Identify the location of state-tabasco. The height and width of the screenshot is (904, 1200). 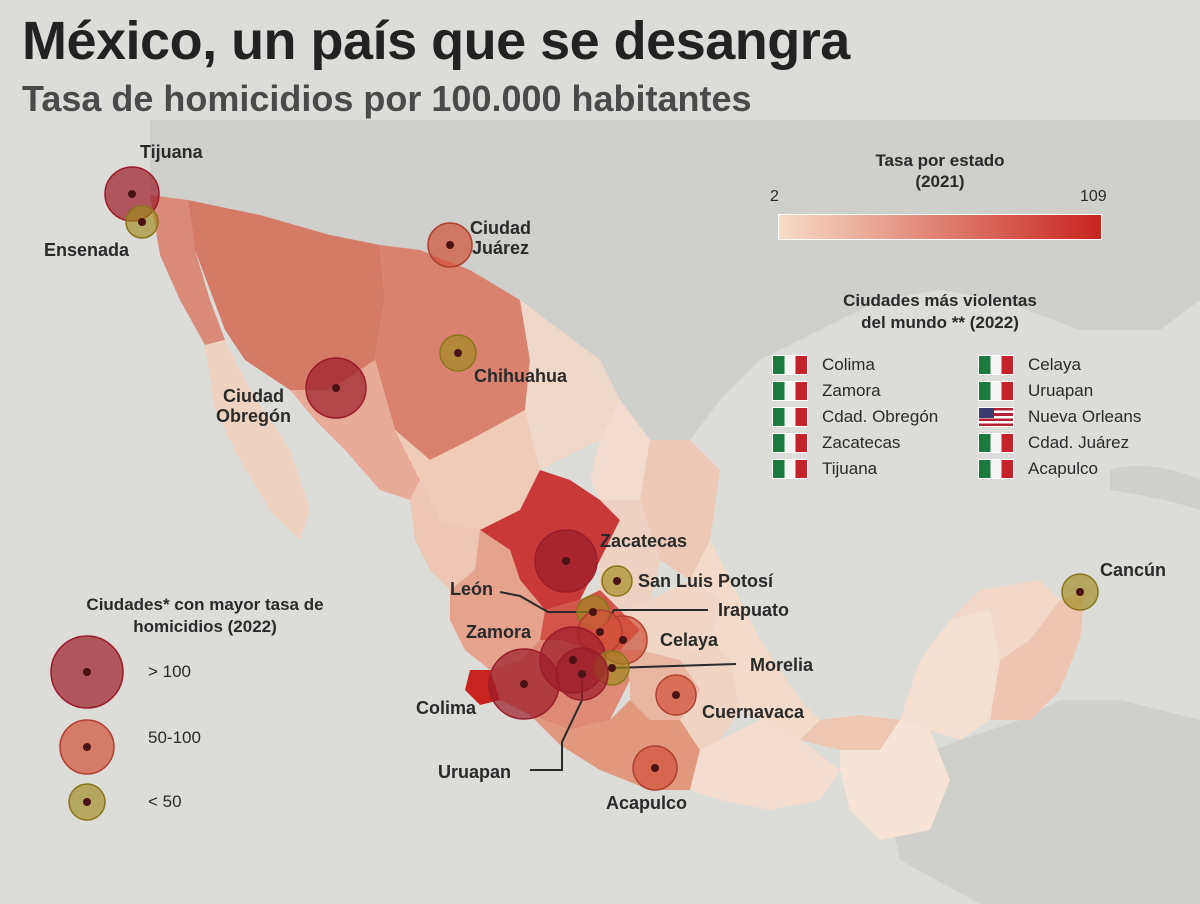
(850, 732).